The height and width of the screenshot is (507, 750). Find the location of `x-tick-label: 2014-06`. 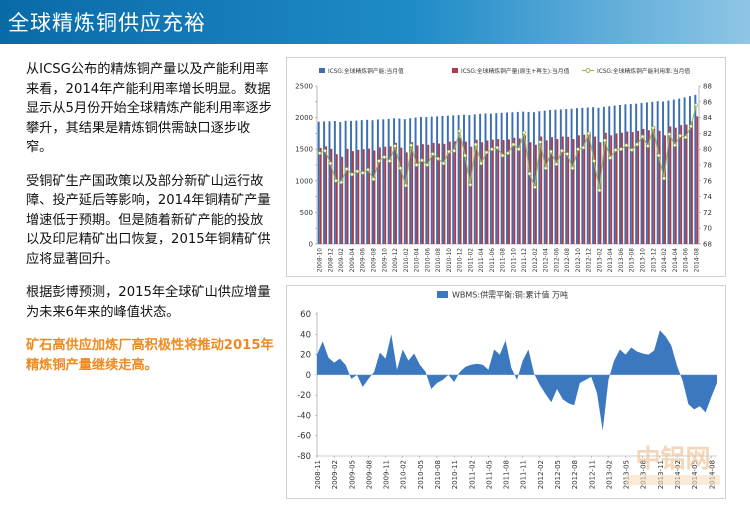

x-tick-label: 2014-06 is located at coordinates (687, 260).